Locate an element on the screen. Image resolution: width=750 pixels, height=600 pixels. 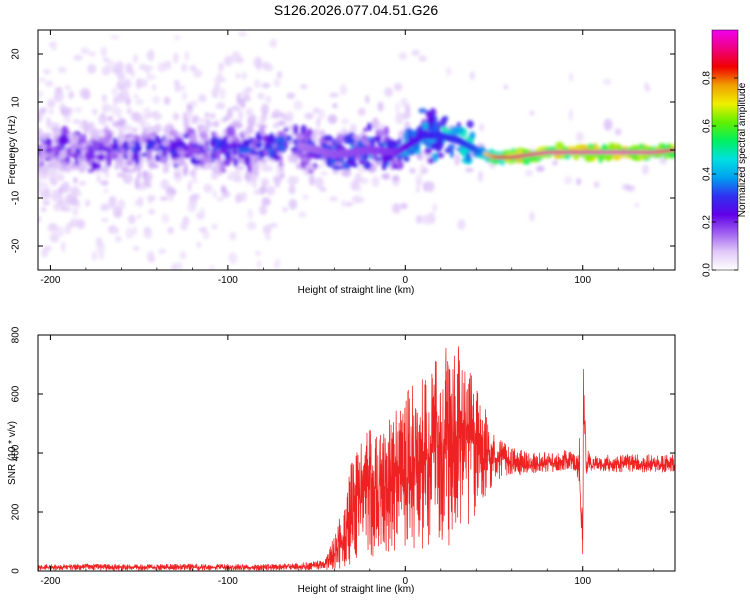
snr-y-axis-label: SNR (10 * v/v) is located at coordinates (12, 453).